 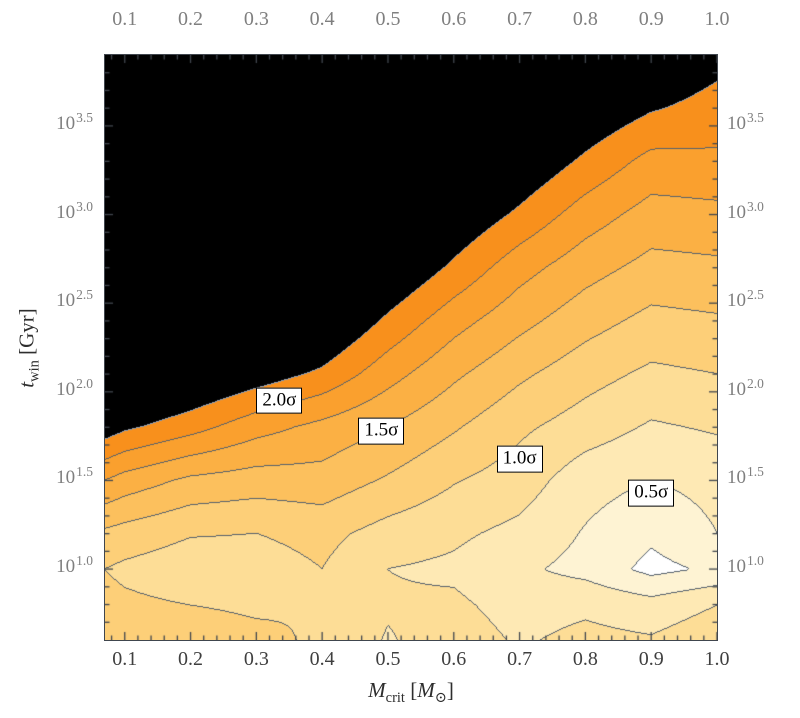 What do you see at coordinates (74, 387) in the screenshot?
I see `y-axis-left-tick-label: 102.0` at bounding box center [74, 387].